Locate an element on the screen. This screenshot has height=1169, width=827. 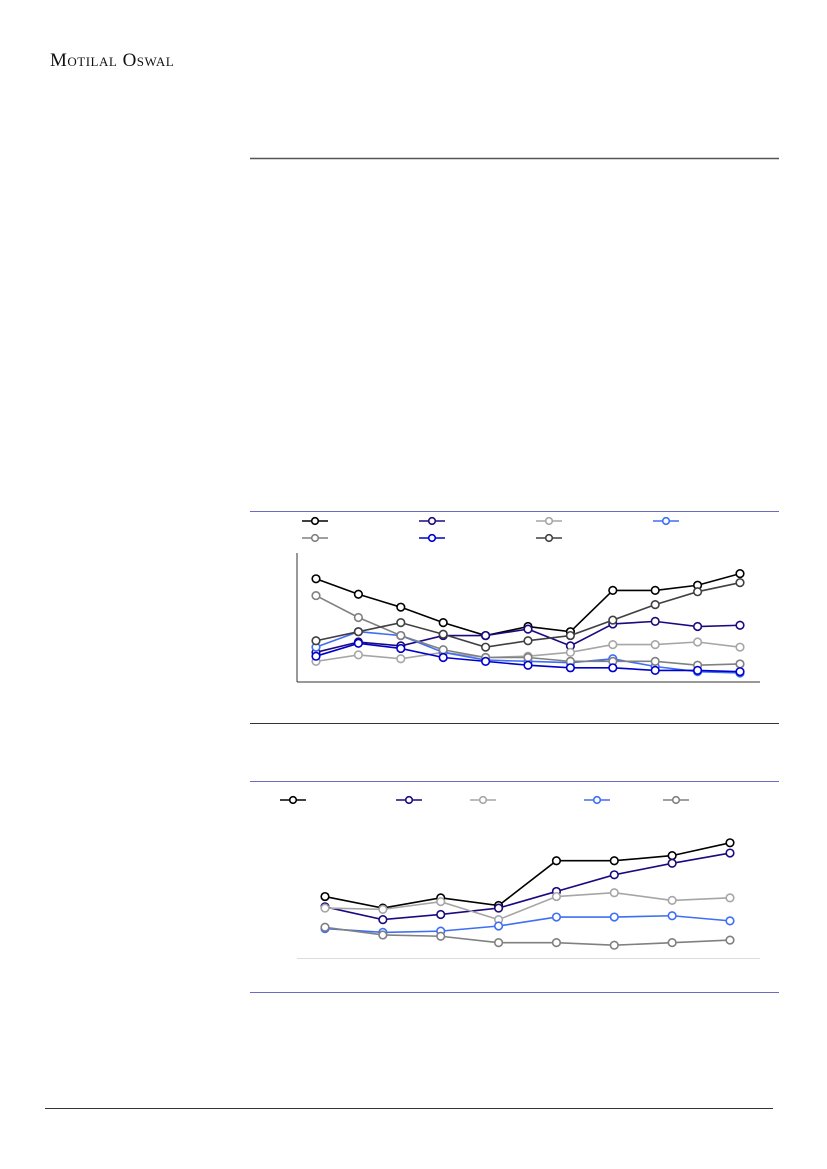
brand: Motilal Oswal is located at coordinates (112, 60).